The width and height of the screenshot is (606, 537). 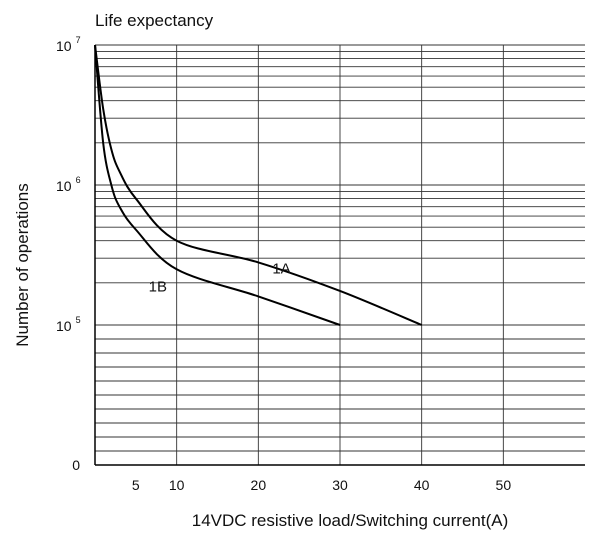 I want to click on x-tick-label: 40, so click(x=422, y=485).